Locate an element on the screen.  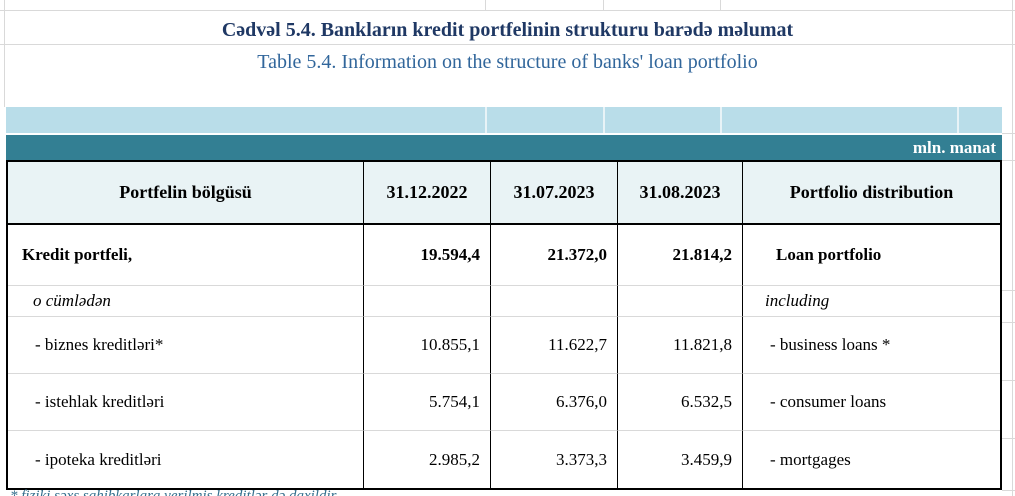
row-value-2022: 5.754,1 is located at coordinates (427, 402).